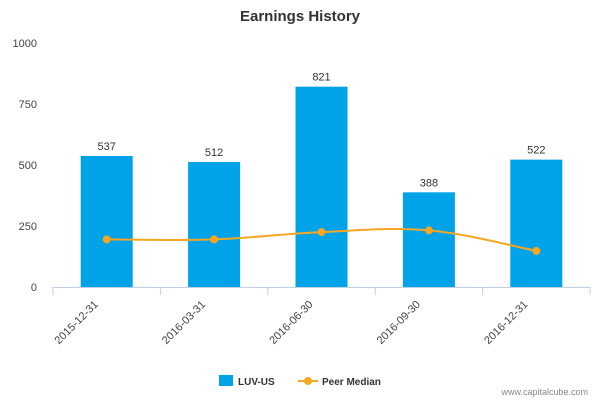 This screenshot has width=600, height=400. What do you see at coordinates (544, 392) in the screenshot?
I see `source-credit: www.capitalcube.com` at bounding box center [544, 392].